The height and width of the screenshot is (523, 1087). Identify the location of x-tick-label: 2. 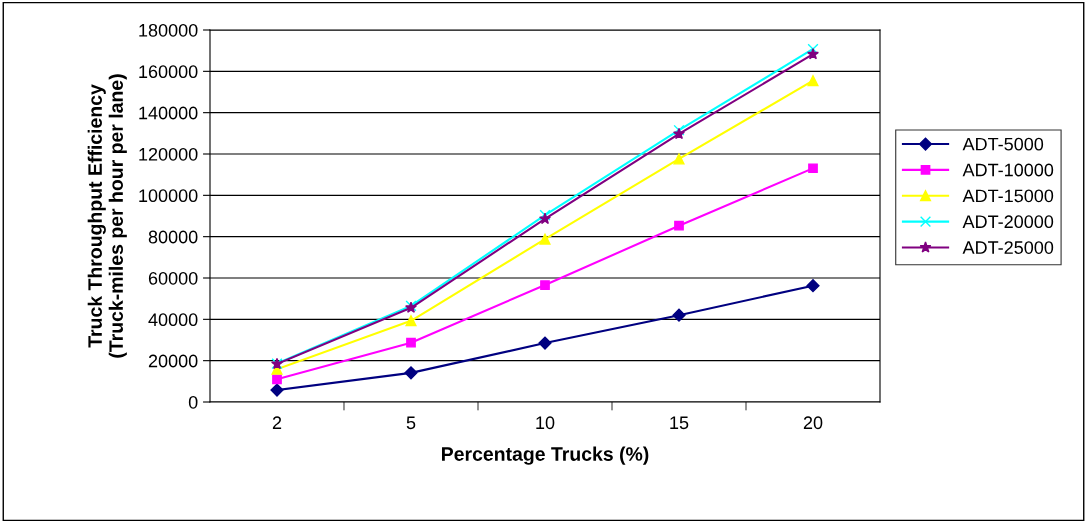
(277, 422).